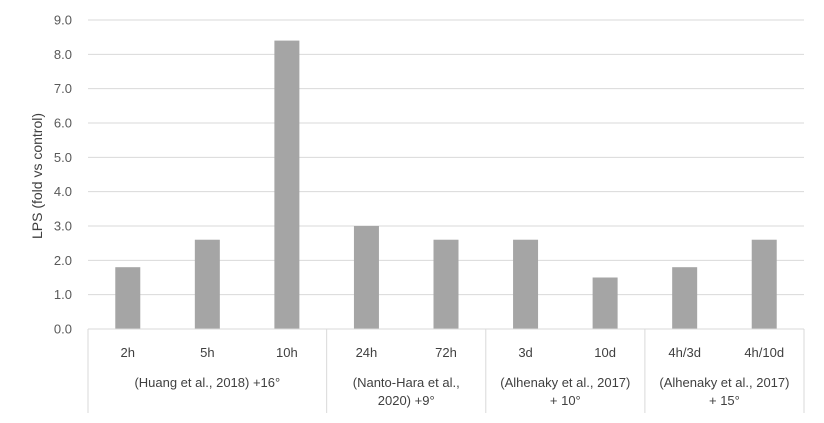 This screenshot has width=824, height=423. I want to click on x-tick-label: 5h, so click(207, 352).